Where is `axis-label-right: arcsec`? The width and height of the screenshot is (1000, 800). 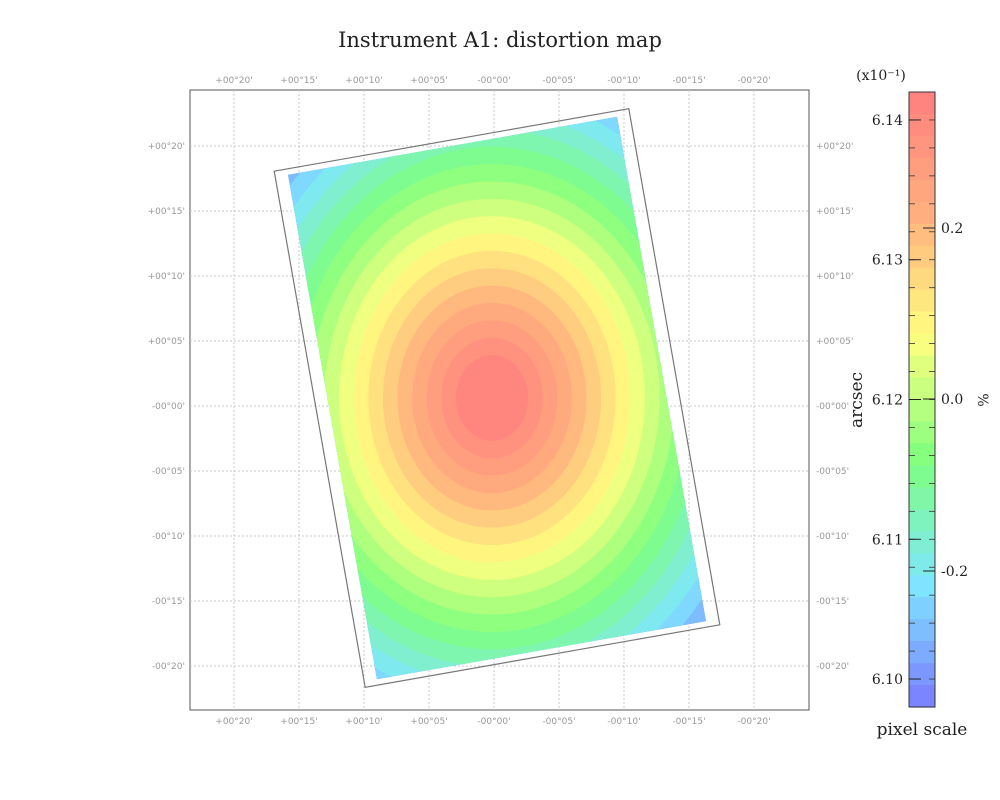
axis-label-right: arcsec is located at coordinates (857, 400).